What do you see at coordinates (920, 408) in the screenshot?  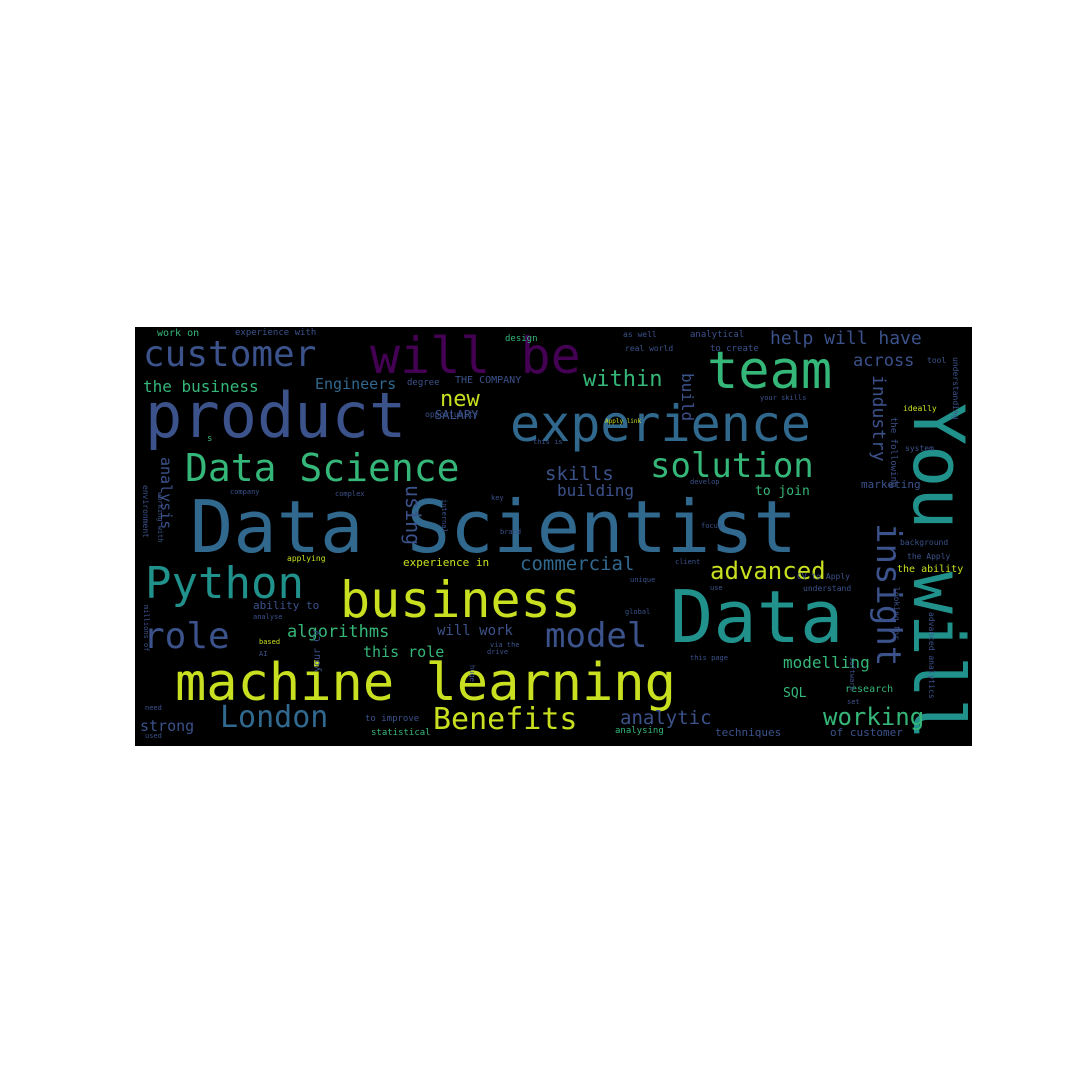 I see `word-ideally: ideally` at bounding box center [920, 408].